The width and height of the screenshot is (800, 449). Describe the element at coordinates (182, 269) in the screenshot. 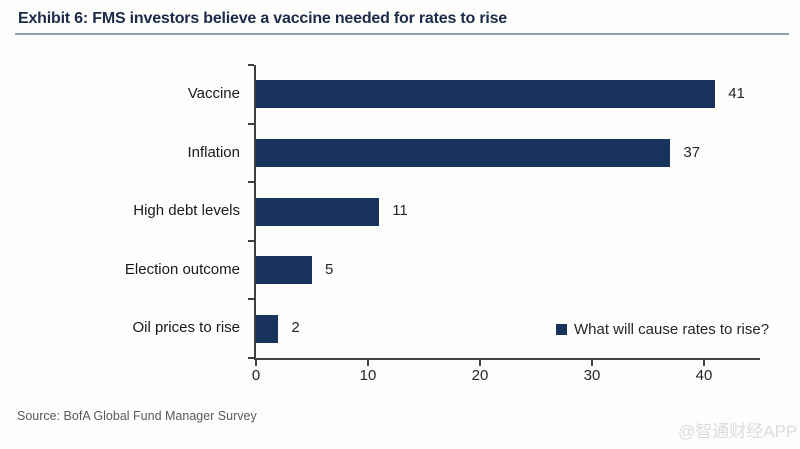

I see `category-label-election-outcome: Election outcome` at that location.